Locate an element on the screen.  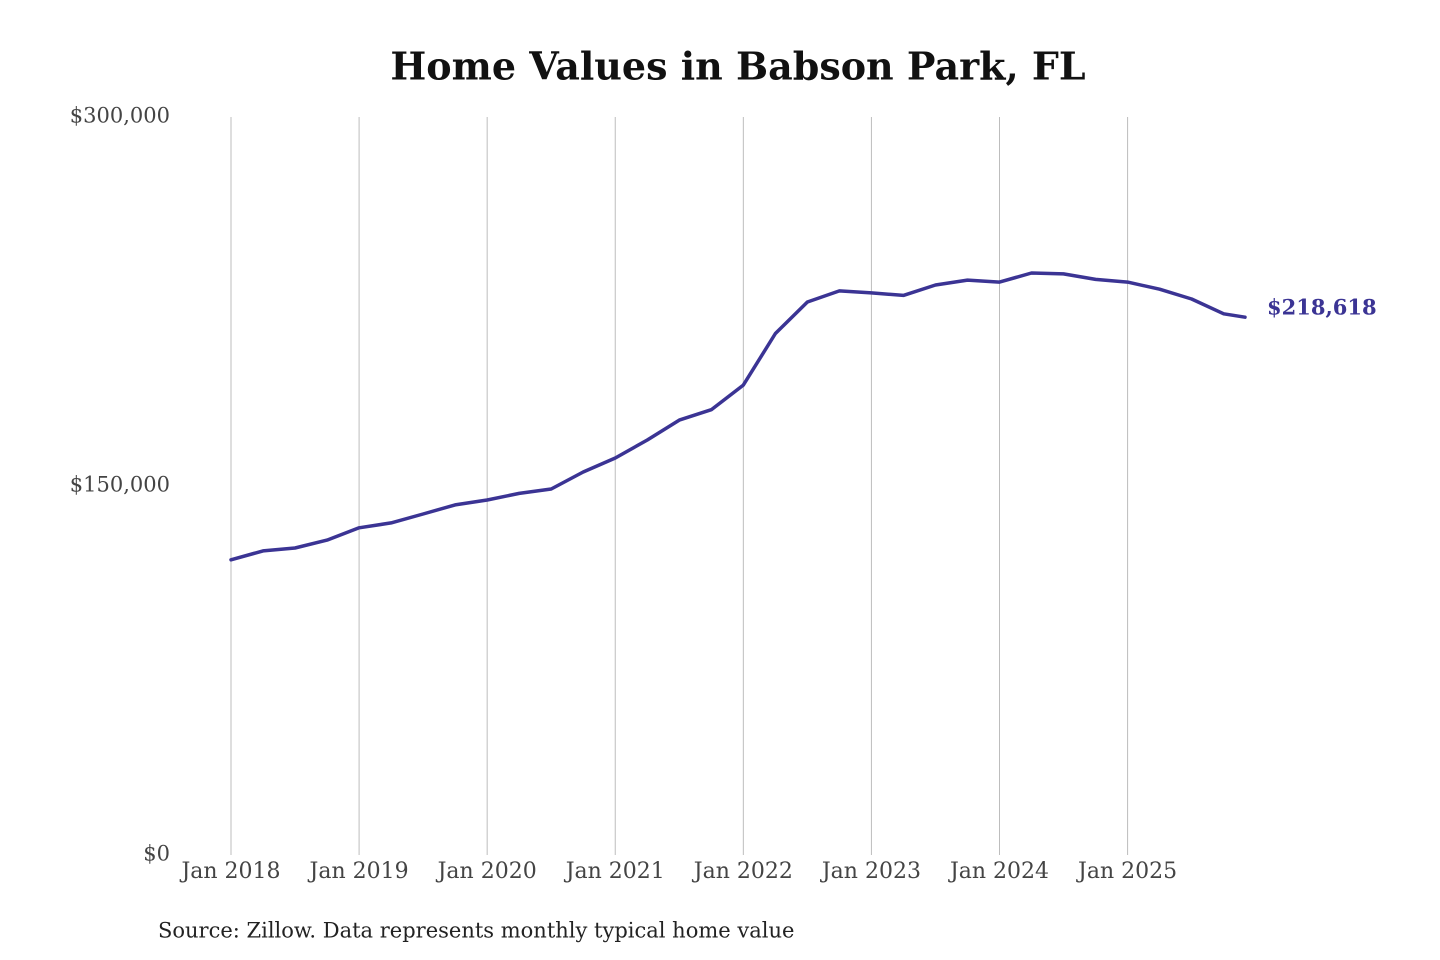
x-tick-label: Jan 2021 is located at coordinates (614, 871).